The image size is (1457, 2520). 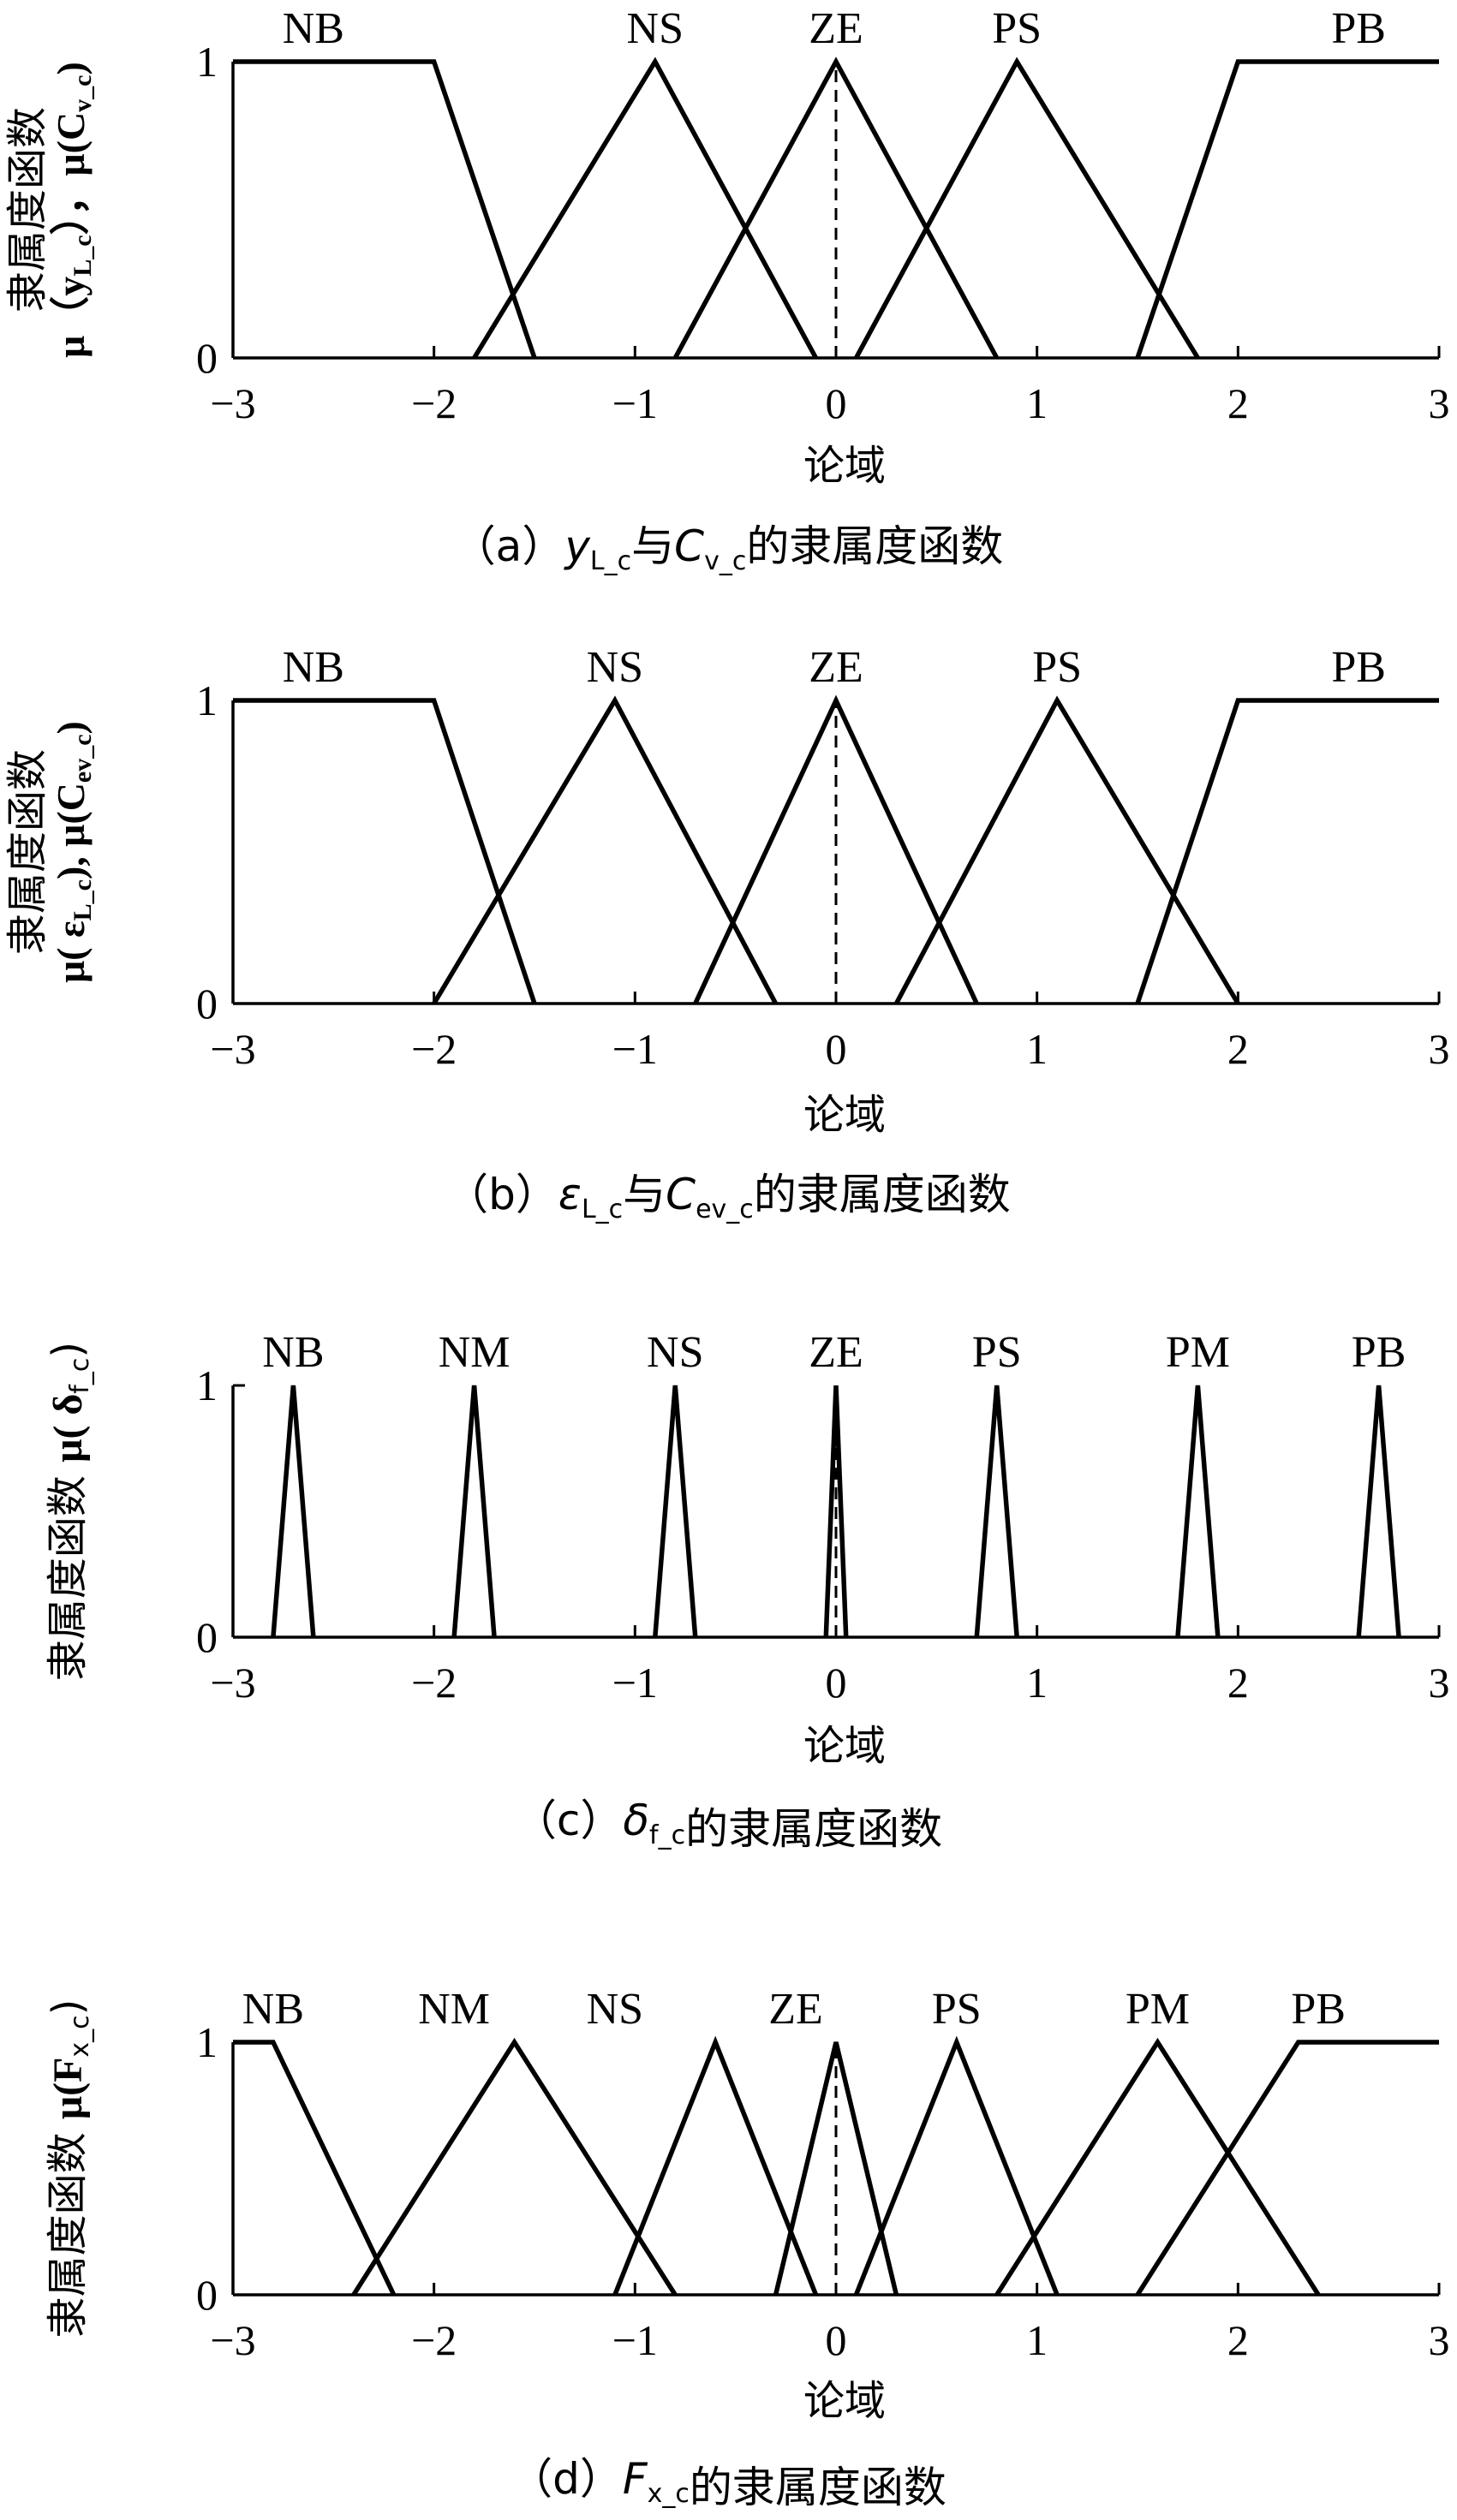 I want to click on panel-caption: （a）yL_c与Cv_c的隶属度函数, so click(x=728, y=548).